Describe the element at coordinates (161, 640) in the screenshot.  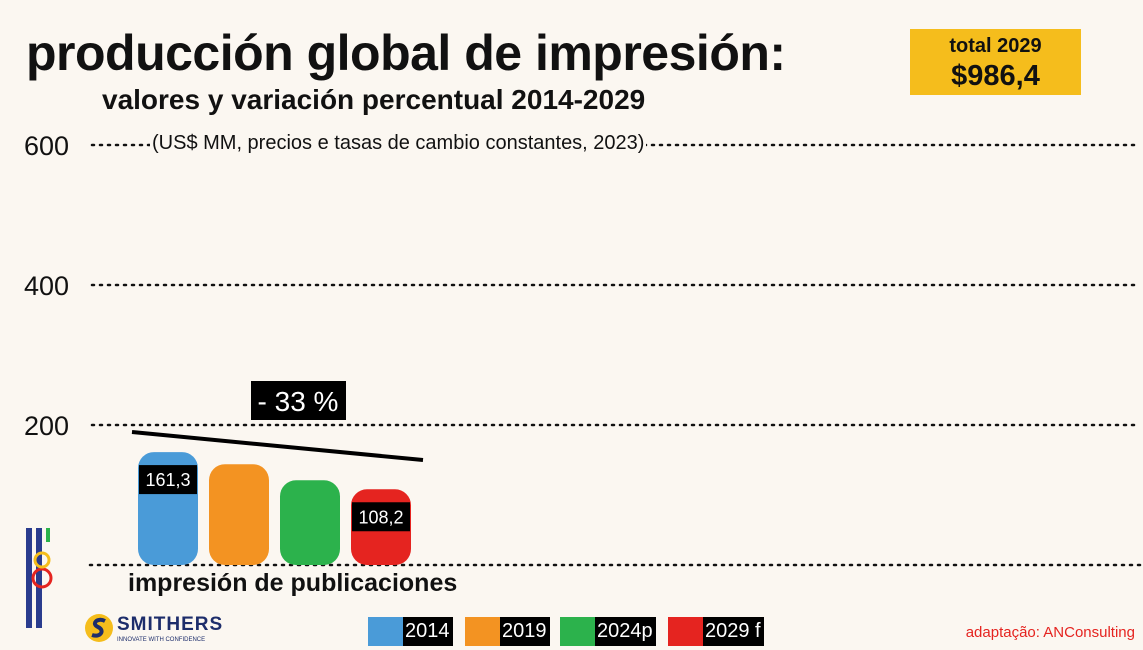
I see `smithers-tagline: INNOVATE WITH CONFIDENCE` at that location.